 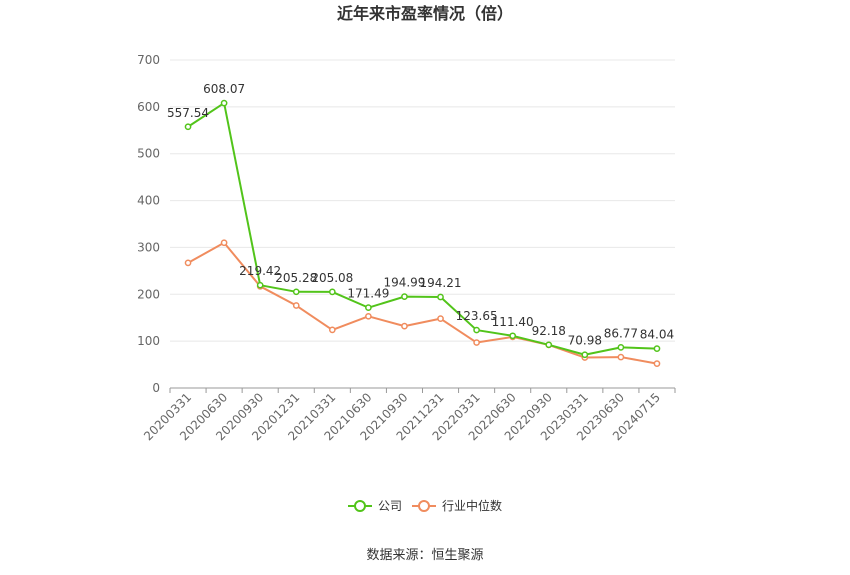 I want to click on y-tick-label: 400, so click(x=148, y=201).